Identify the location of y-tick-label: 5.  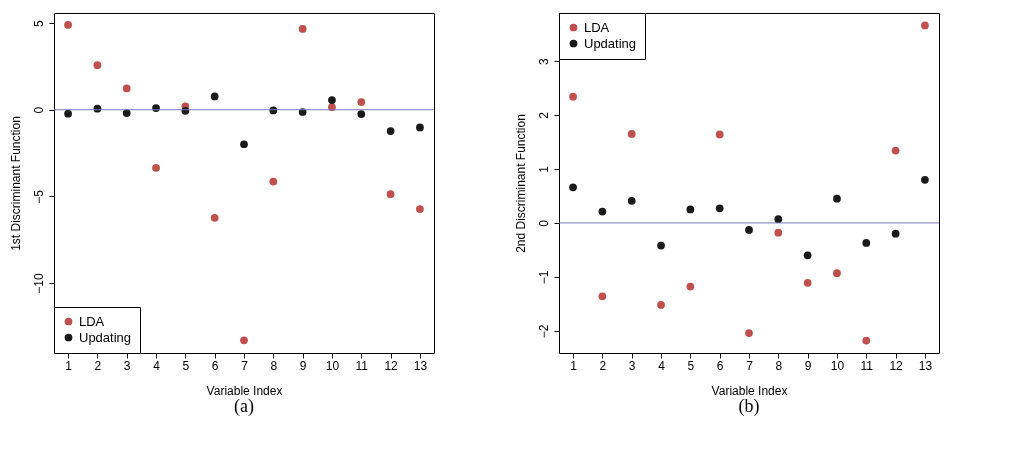
(38, 23).